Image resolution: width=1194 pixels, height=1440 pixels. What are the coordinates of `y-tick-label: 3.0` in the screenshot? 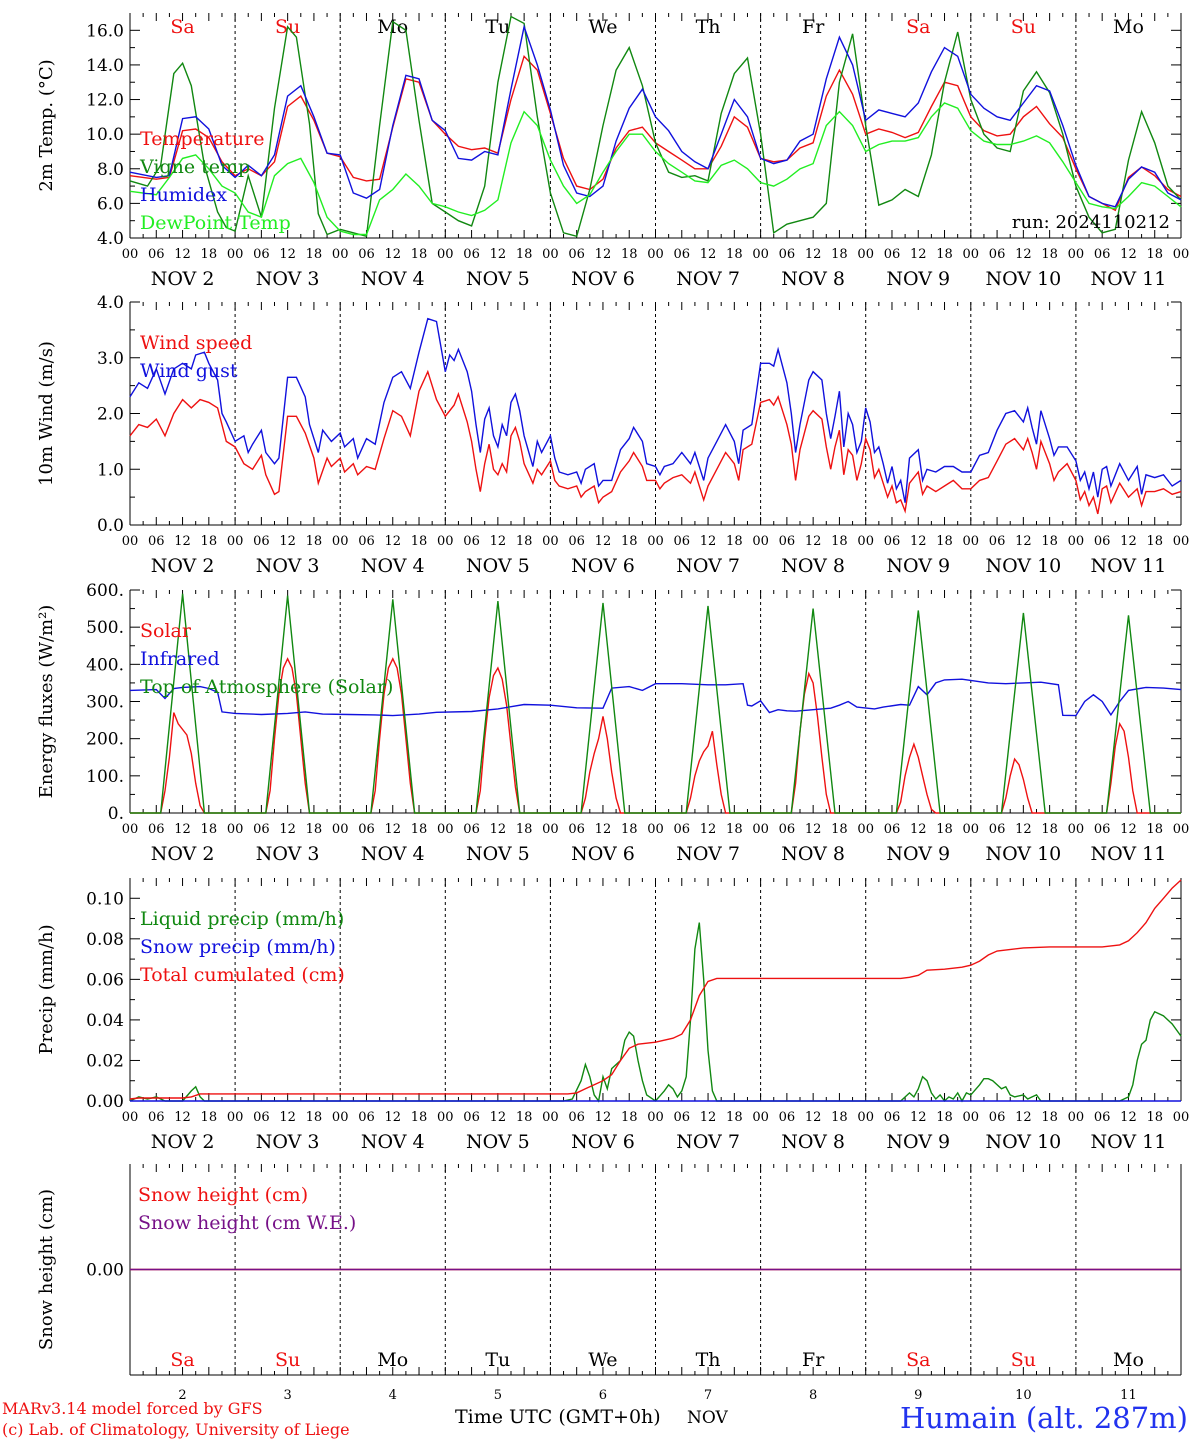 It's located at (110, 359).